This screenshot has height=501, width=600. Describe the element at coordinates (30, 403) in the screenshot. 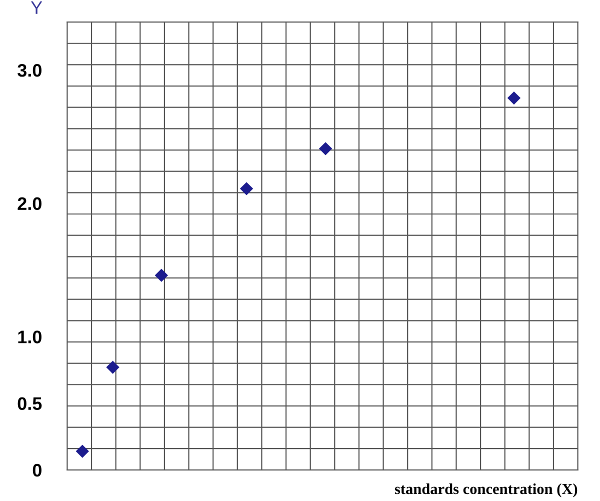

I see `y-tick-label: 0.5` at that location.